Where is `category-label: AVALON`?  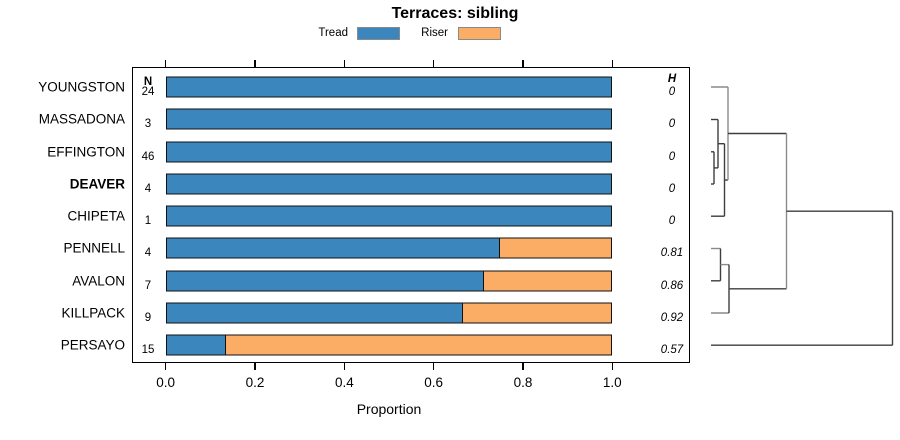 category-label: AVALON is located at coordinates (98, 281).